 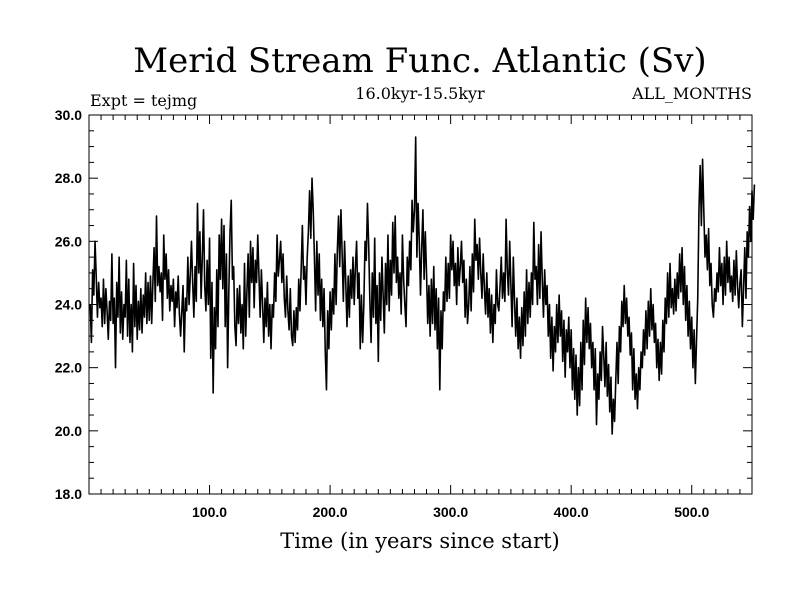 I want to click on x-tick-label: 200.0, so click(x=330, y=512).